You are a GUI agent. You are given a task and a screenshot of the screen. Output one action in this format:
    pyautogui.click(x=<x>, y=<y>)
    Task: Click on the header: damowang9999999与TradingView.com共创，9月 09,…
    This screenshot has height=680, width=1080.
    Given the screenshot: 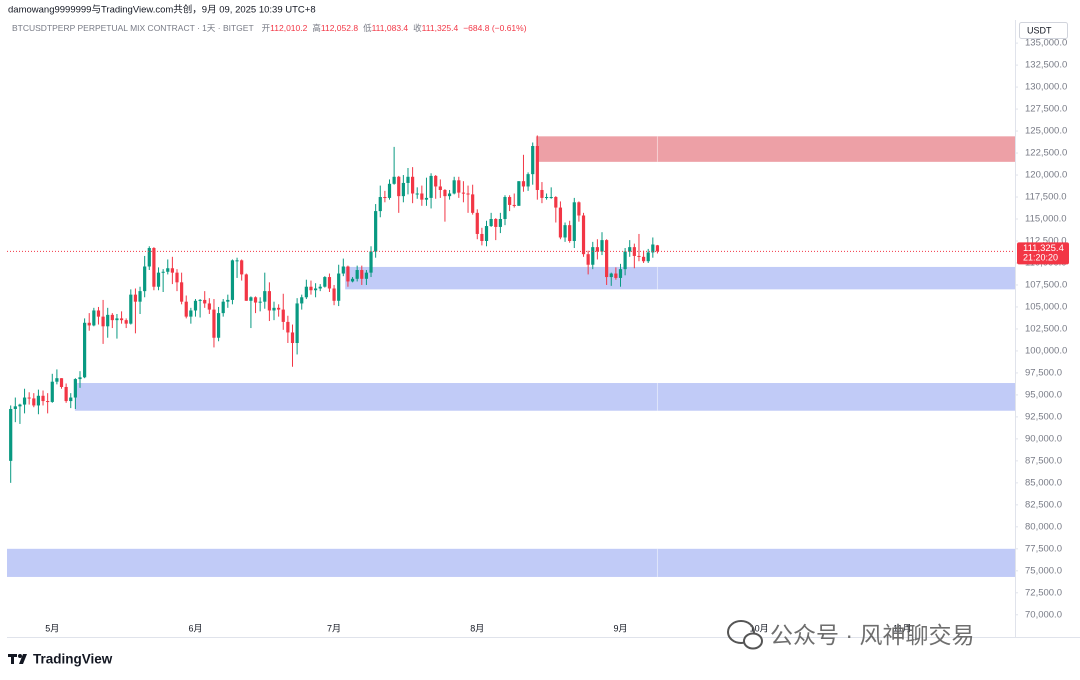 What is the action you would take?
    pyautogui.click(x=162, y=10)
    